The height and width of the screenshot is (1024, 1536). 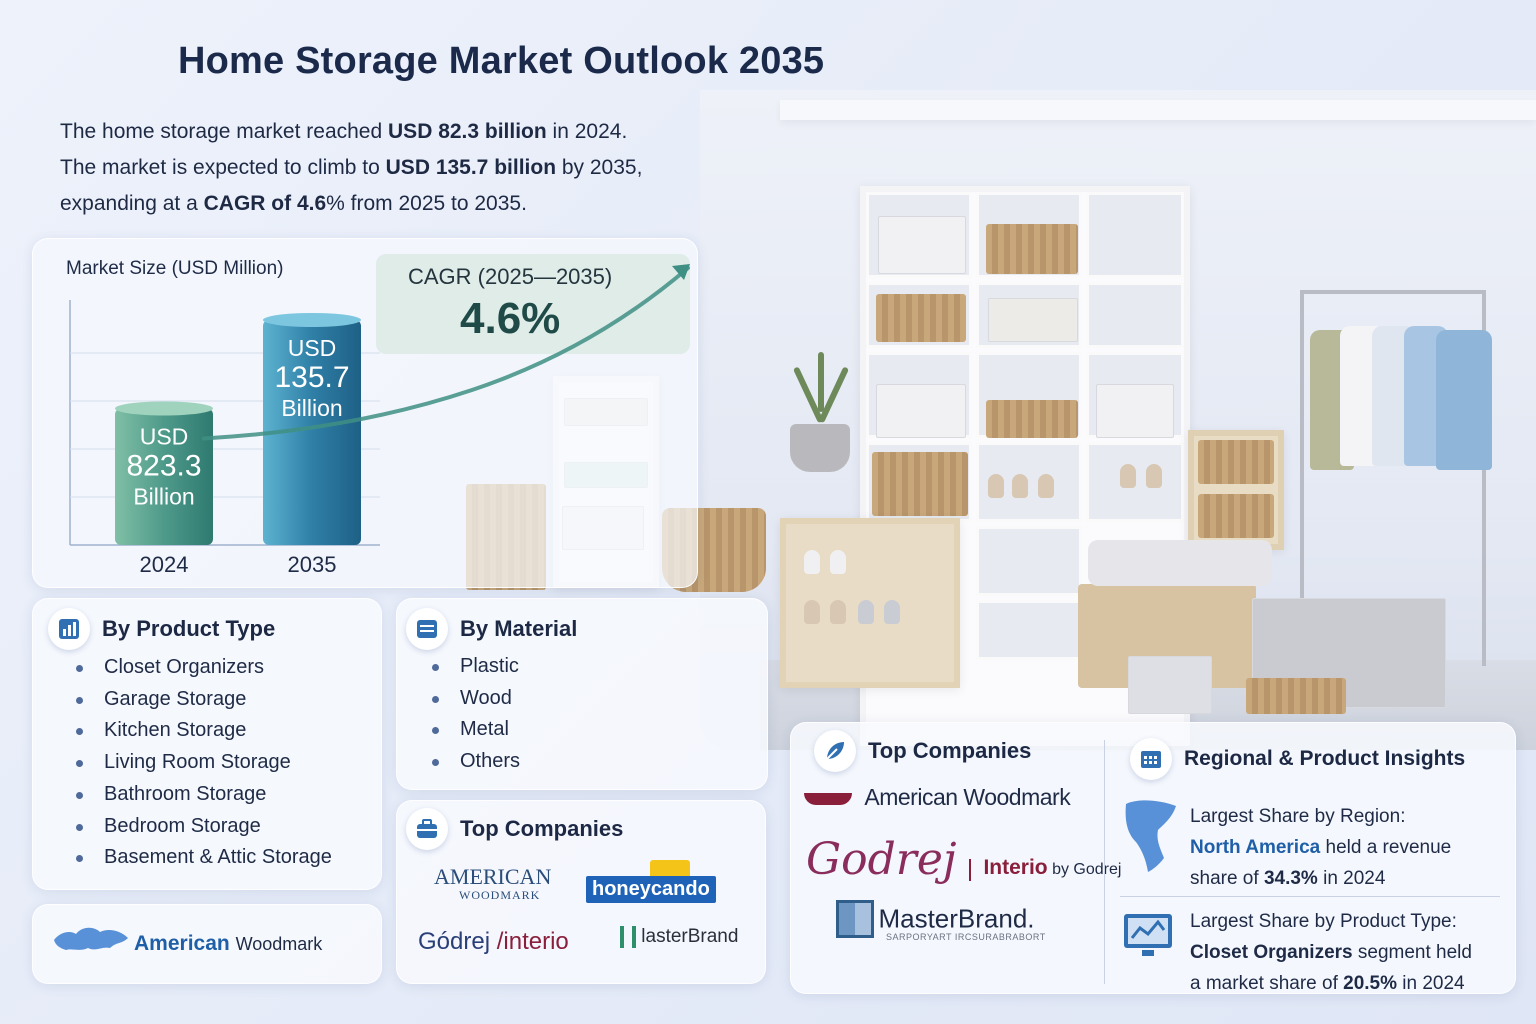 I want to click on panel-divider, so click(x=1104, y=862).